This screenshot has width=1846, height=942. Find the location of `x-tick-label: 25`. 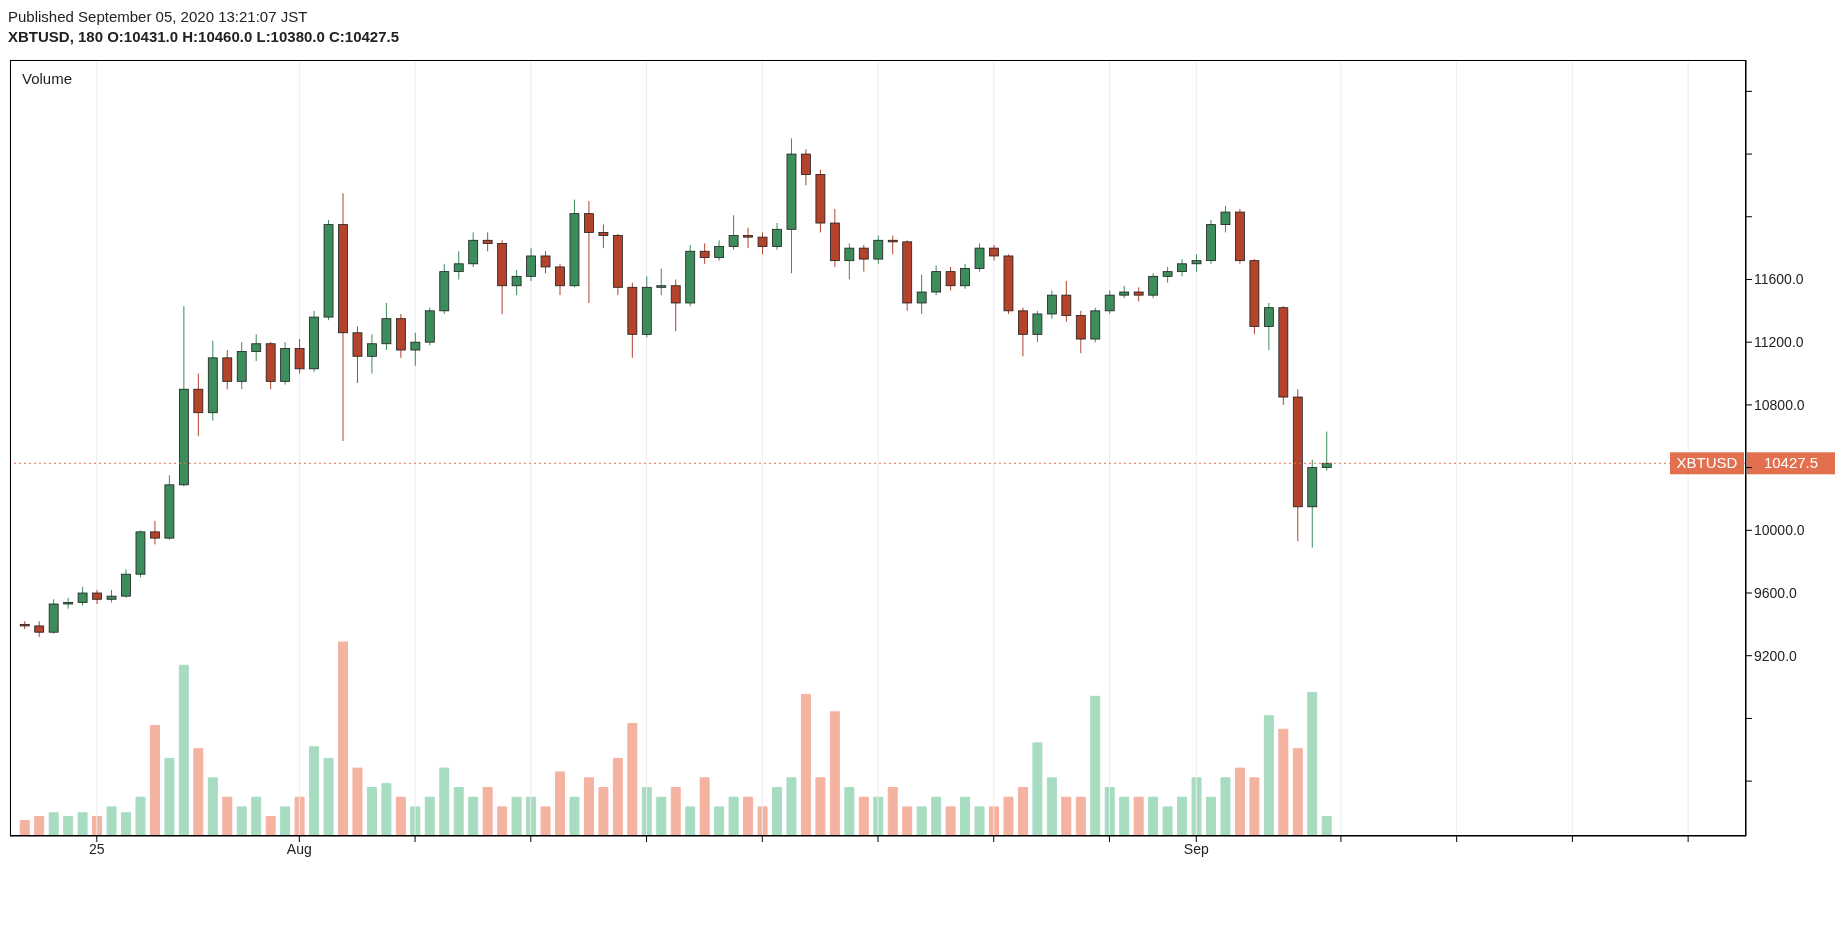

x-tick-label: 25 is located at coordinates (97, 848).